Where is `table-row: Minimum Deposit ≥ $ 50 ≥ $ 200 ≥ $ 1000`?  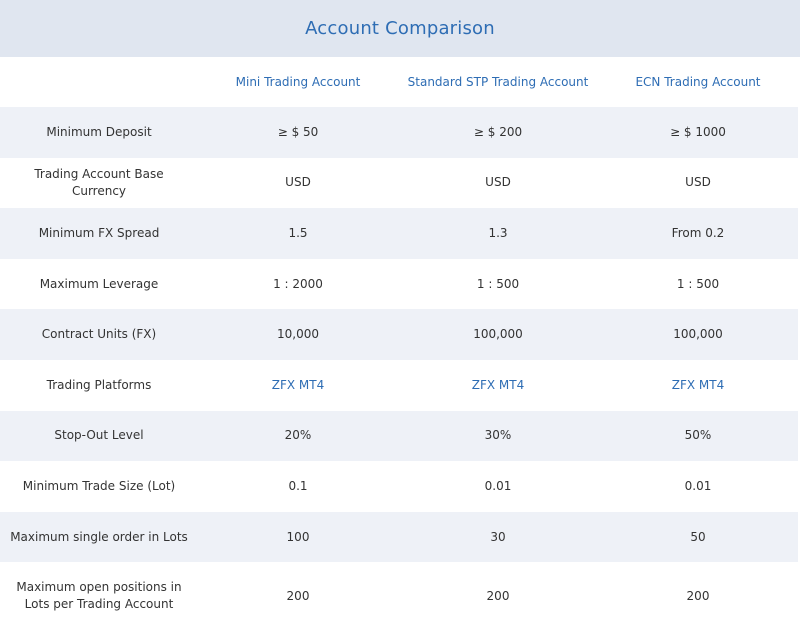
table-row: Minimum Deposit ≥ $ 50 ≥ $ 200 ≥ $ 1000 is located at coordinates (399, 132).